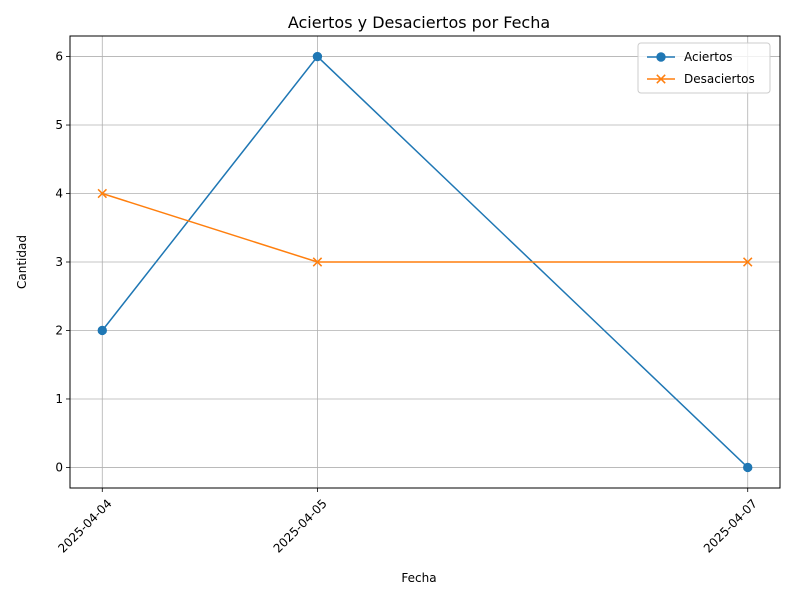  Describe the element at coordinates (59, 330) in the screenshot. I see `y-tick-label: 2` at that location.